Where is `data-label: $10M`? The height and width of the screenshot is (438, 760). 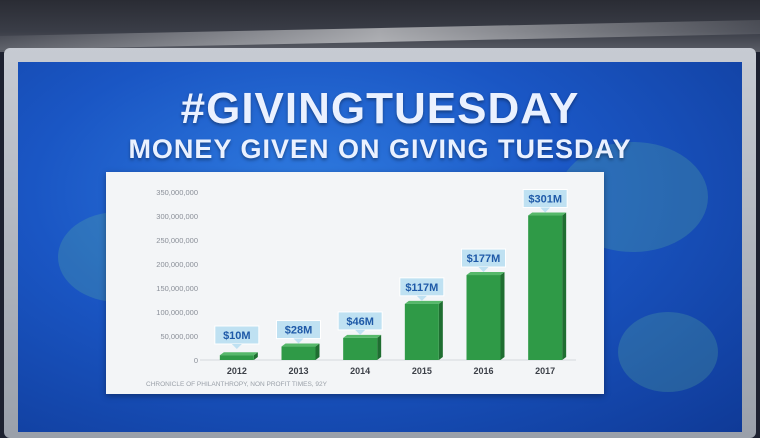 data-label: $10M is located at coordinates (237, 336).